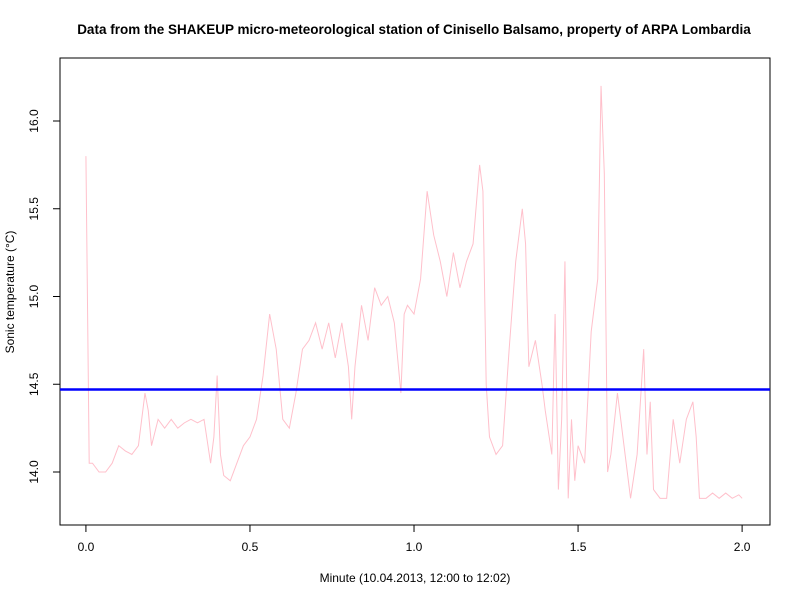 The height and width of the screenshot is (600, 800). I want to click on y-tick-label: 14.5, so click(34, 384).